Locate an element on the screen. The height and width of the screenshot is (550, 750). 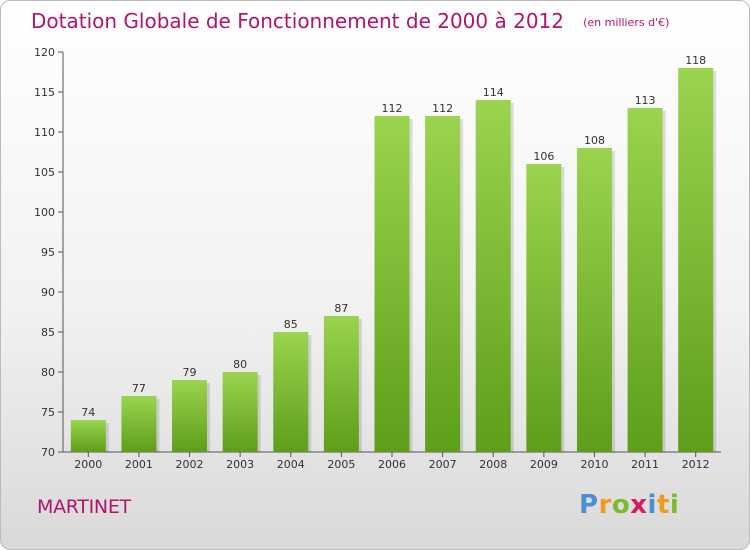
y-tick-label: 95 is located at coordinates (48, 252).